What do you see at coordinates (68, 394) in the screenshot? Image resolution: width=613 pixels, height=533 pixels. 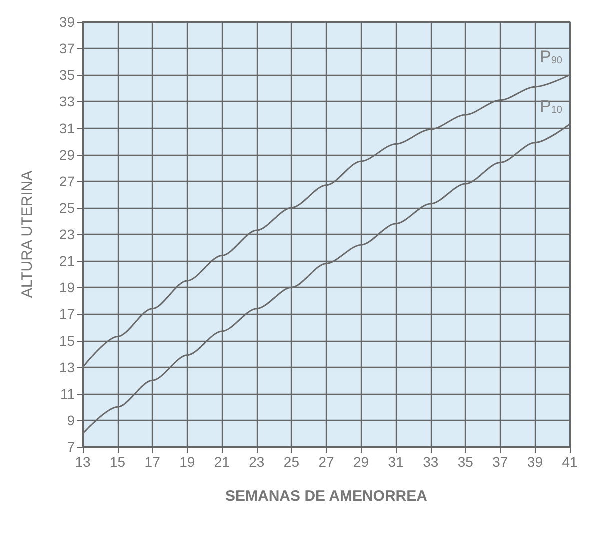 I see `y-tick-label: 11` at bounding box center [68, 394].